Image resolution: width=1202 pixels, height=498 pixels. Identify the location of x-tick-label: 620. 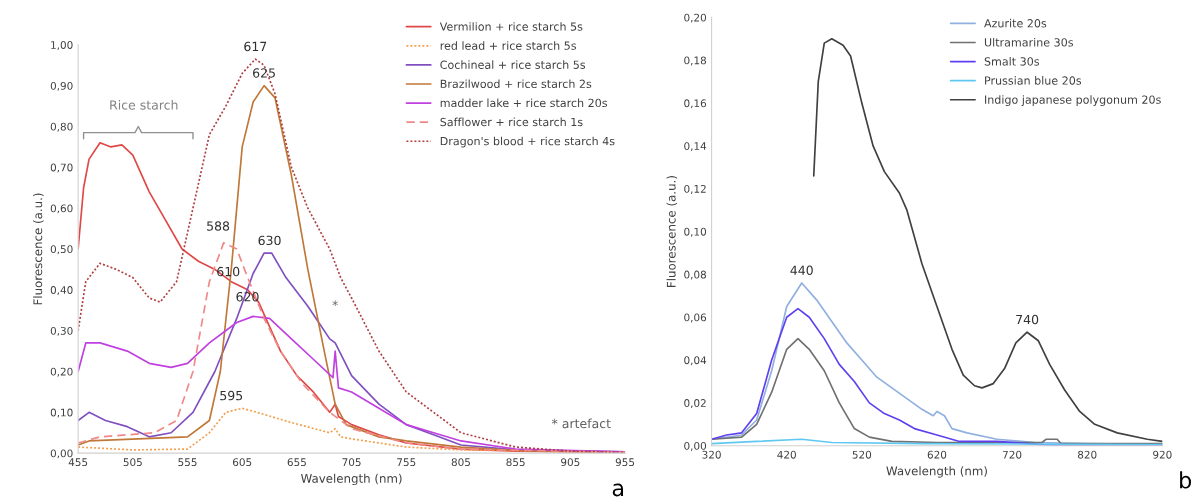
(937, 454).